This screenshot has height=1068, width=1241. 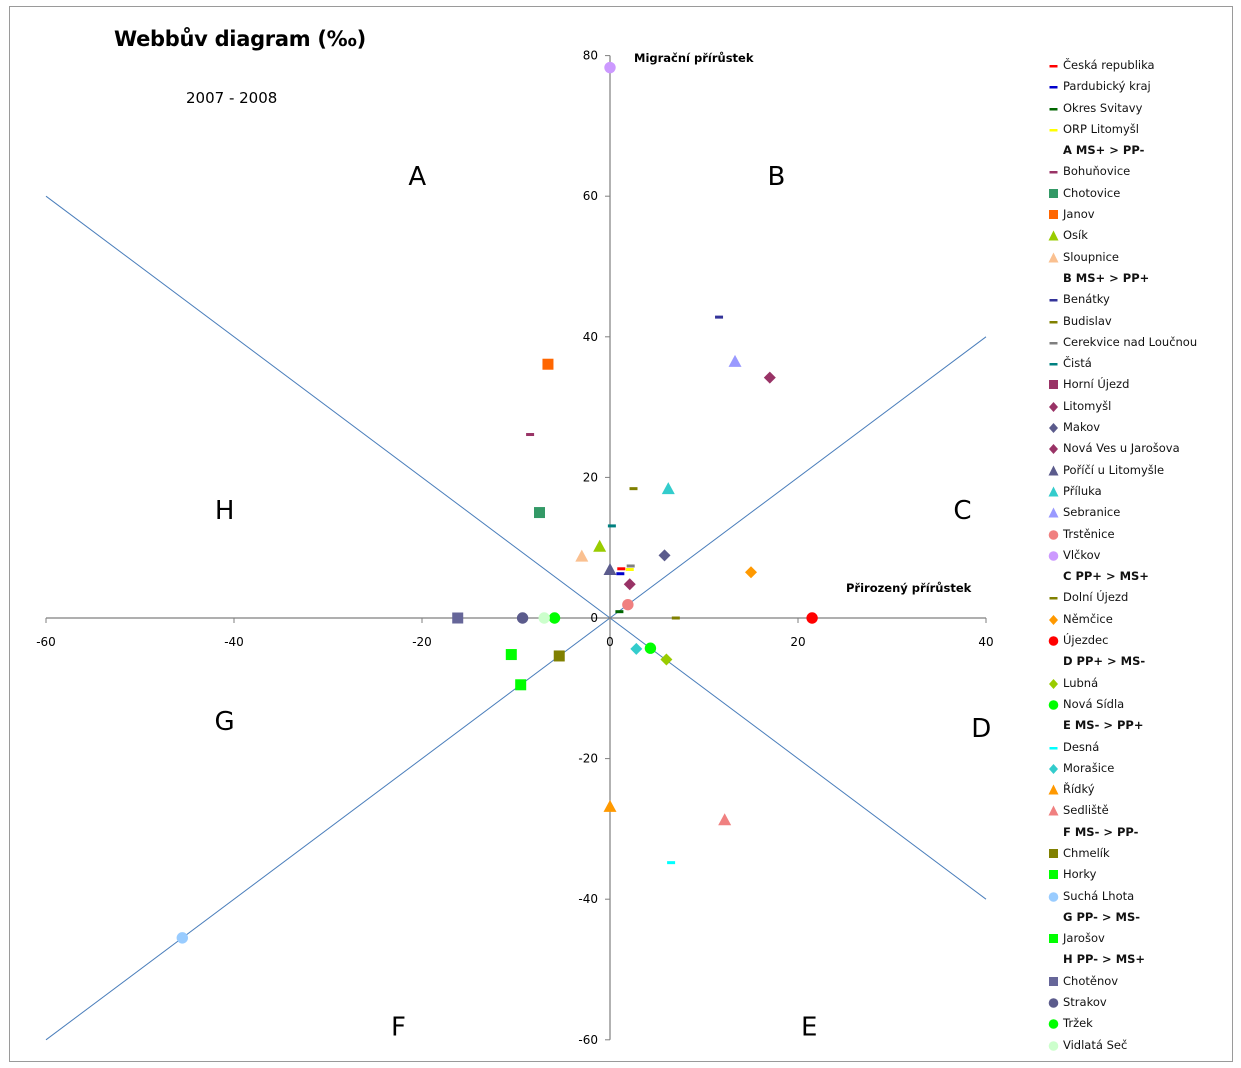 What do you see at coordinates (1089, 533) in the screenshot?
I see `legend-label: Trstěnice` at bounding box center [1089, 533].